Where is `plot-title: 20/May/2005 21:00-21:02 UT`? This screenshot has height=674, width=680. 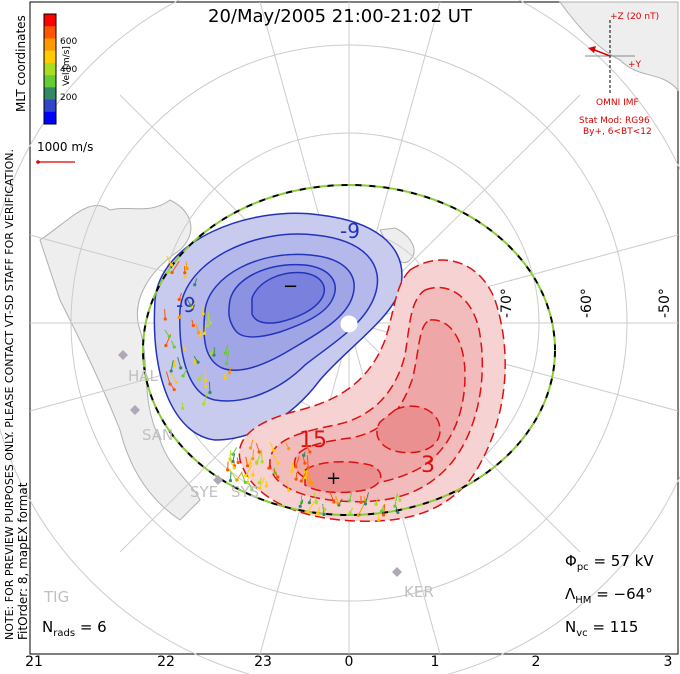 plot-title: 20/May/2005 21:00-21:02 UT is located at coordinates (340, 16).